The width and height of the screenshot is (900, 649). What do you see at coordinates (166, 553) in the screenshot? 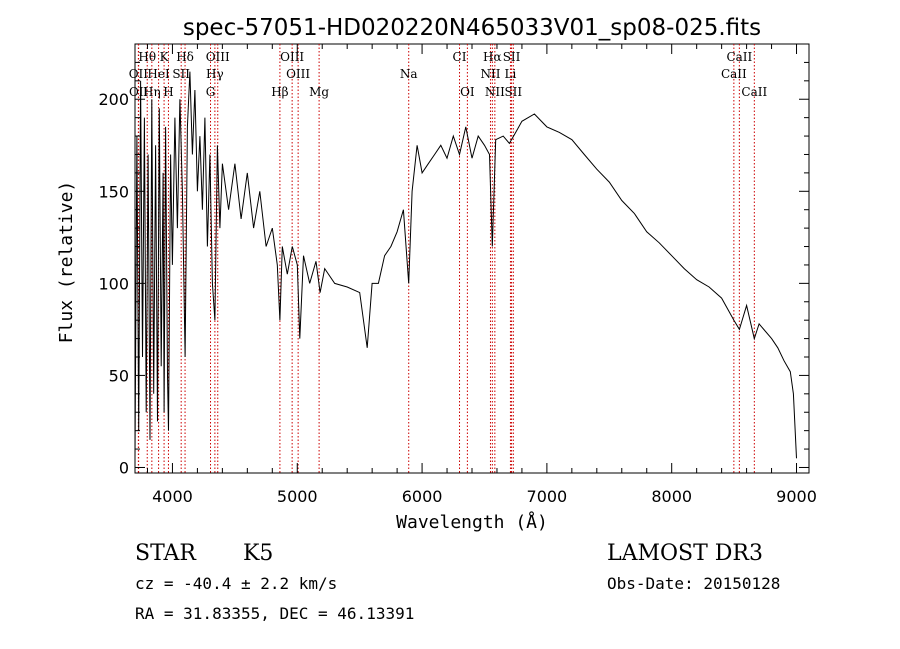
I see `object-class: STAR` at bounding box center [166, 553].